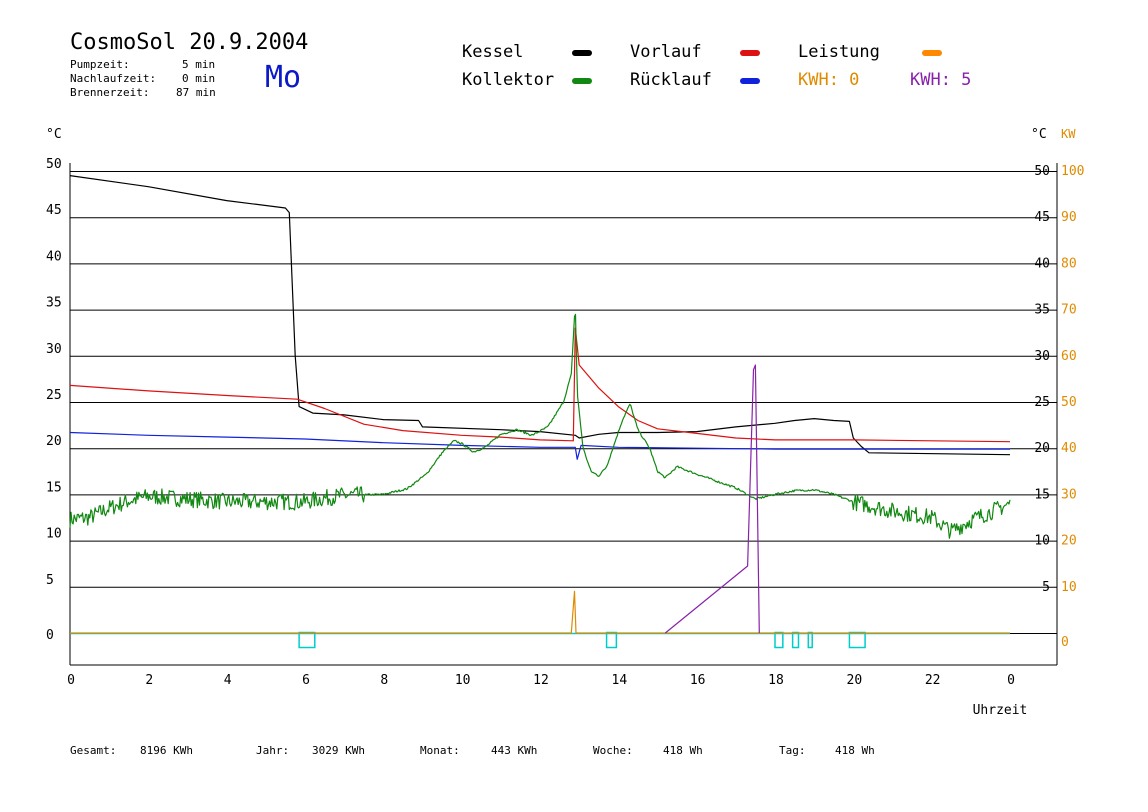 Image resolution: width=1148 pixels, height=812 pixels. Describe the element at coordinates (1069, 402) in the screenshot. I see `y-tick-kw-50: 50` at that location.